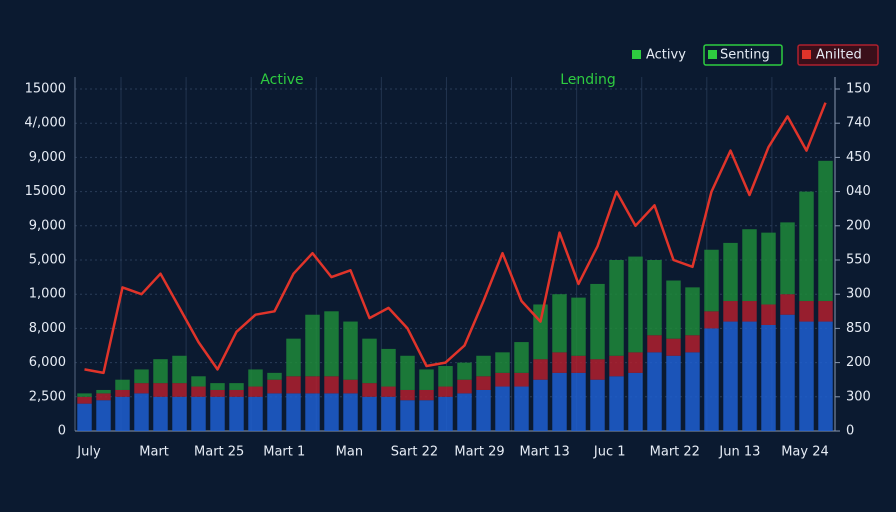  What do you see at coordinates (47, 260) in the screenshot?
I see `y-tick-label: 5,000` at bounding box center [47, 260].